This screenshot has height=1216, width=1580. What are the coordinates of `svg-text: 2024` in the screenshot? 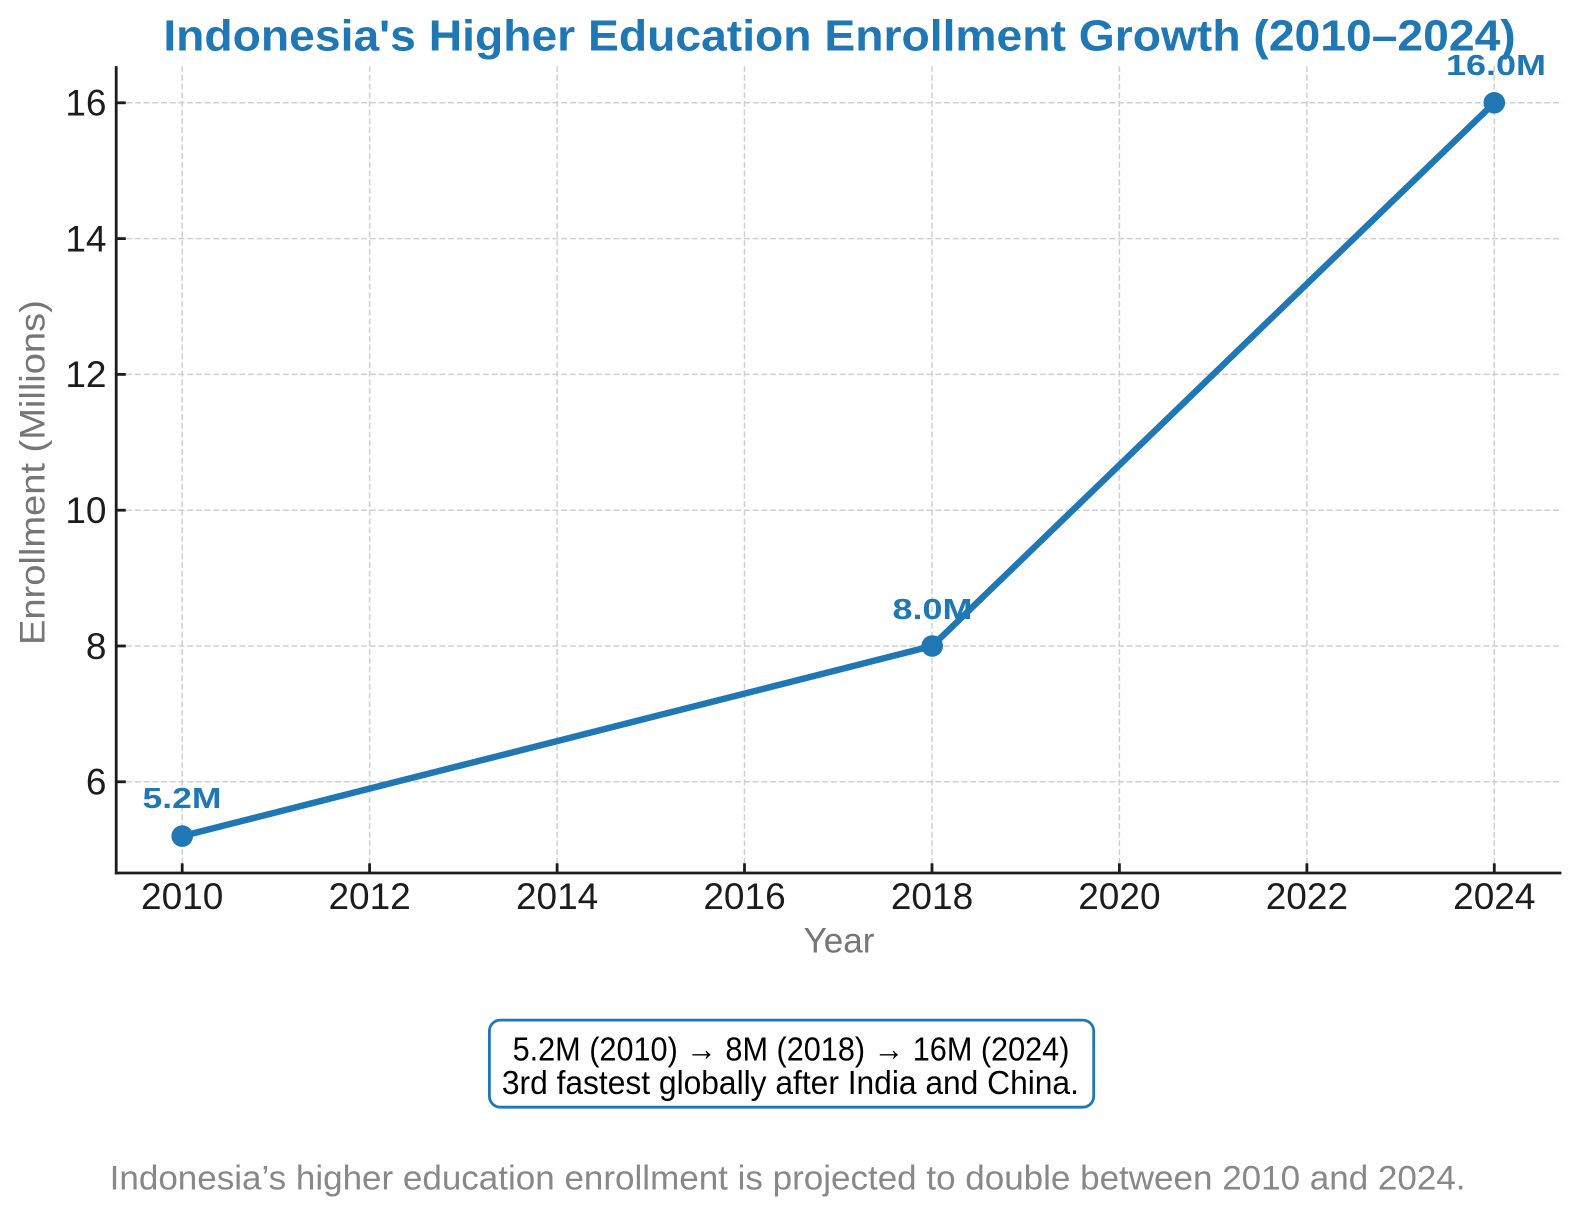 It's located at (1494, 896).